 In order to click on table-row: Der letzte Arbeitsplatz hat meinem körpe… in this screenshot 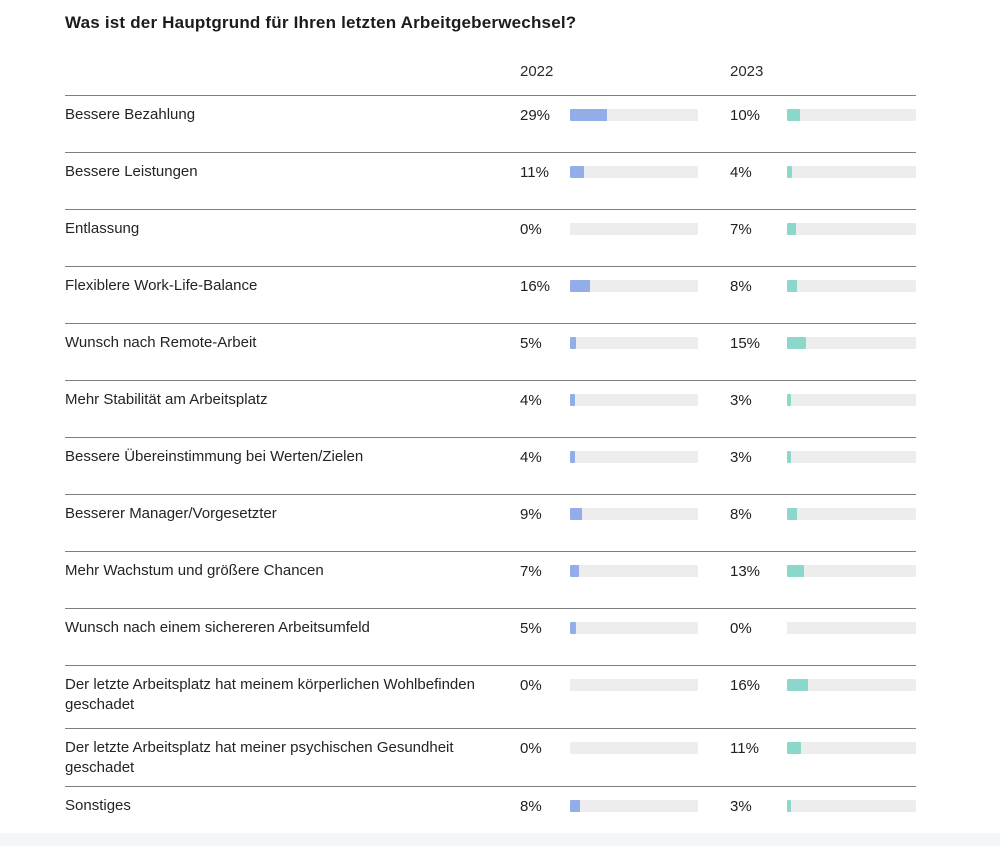, I will do `click(490, 696)`.